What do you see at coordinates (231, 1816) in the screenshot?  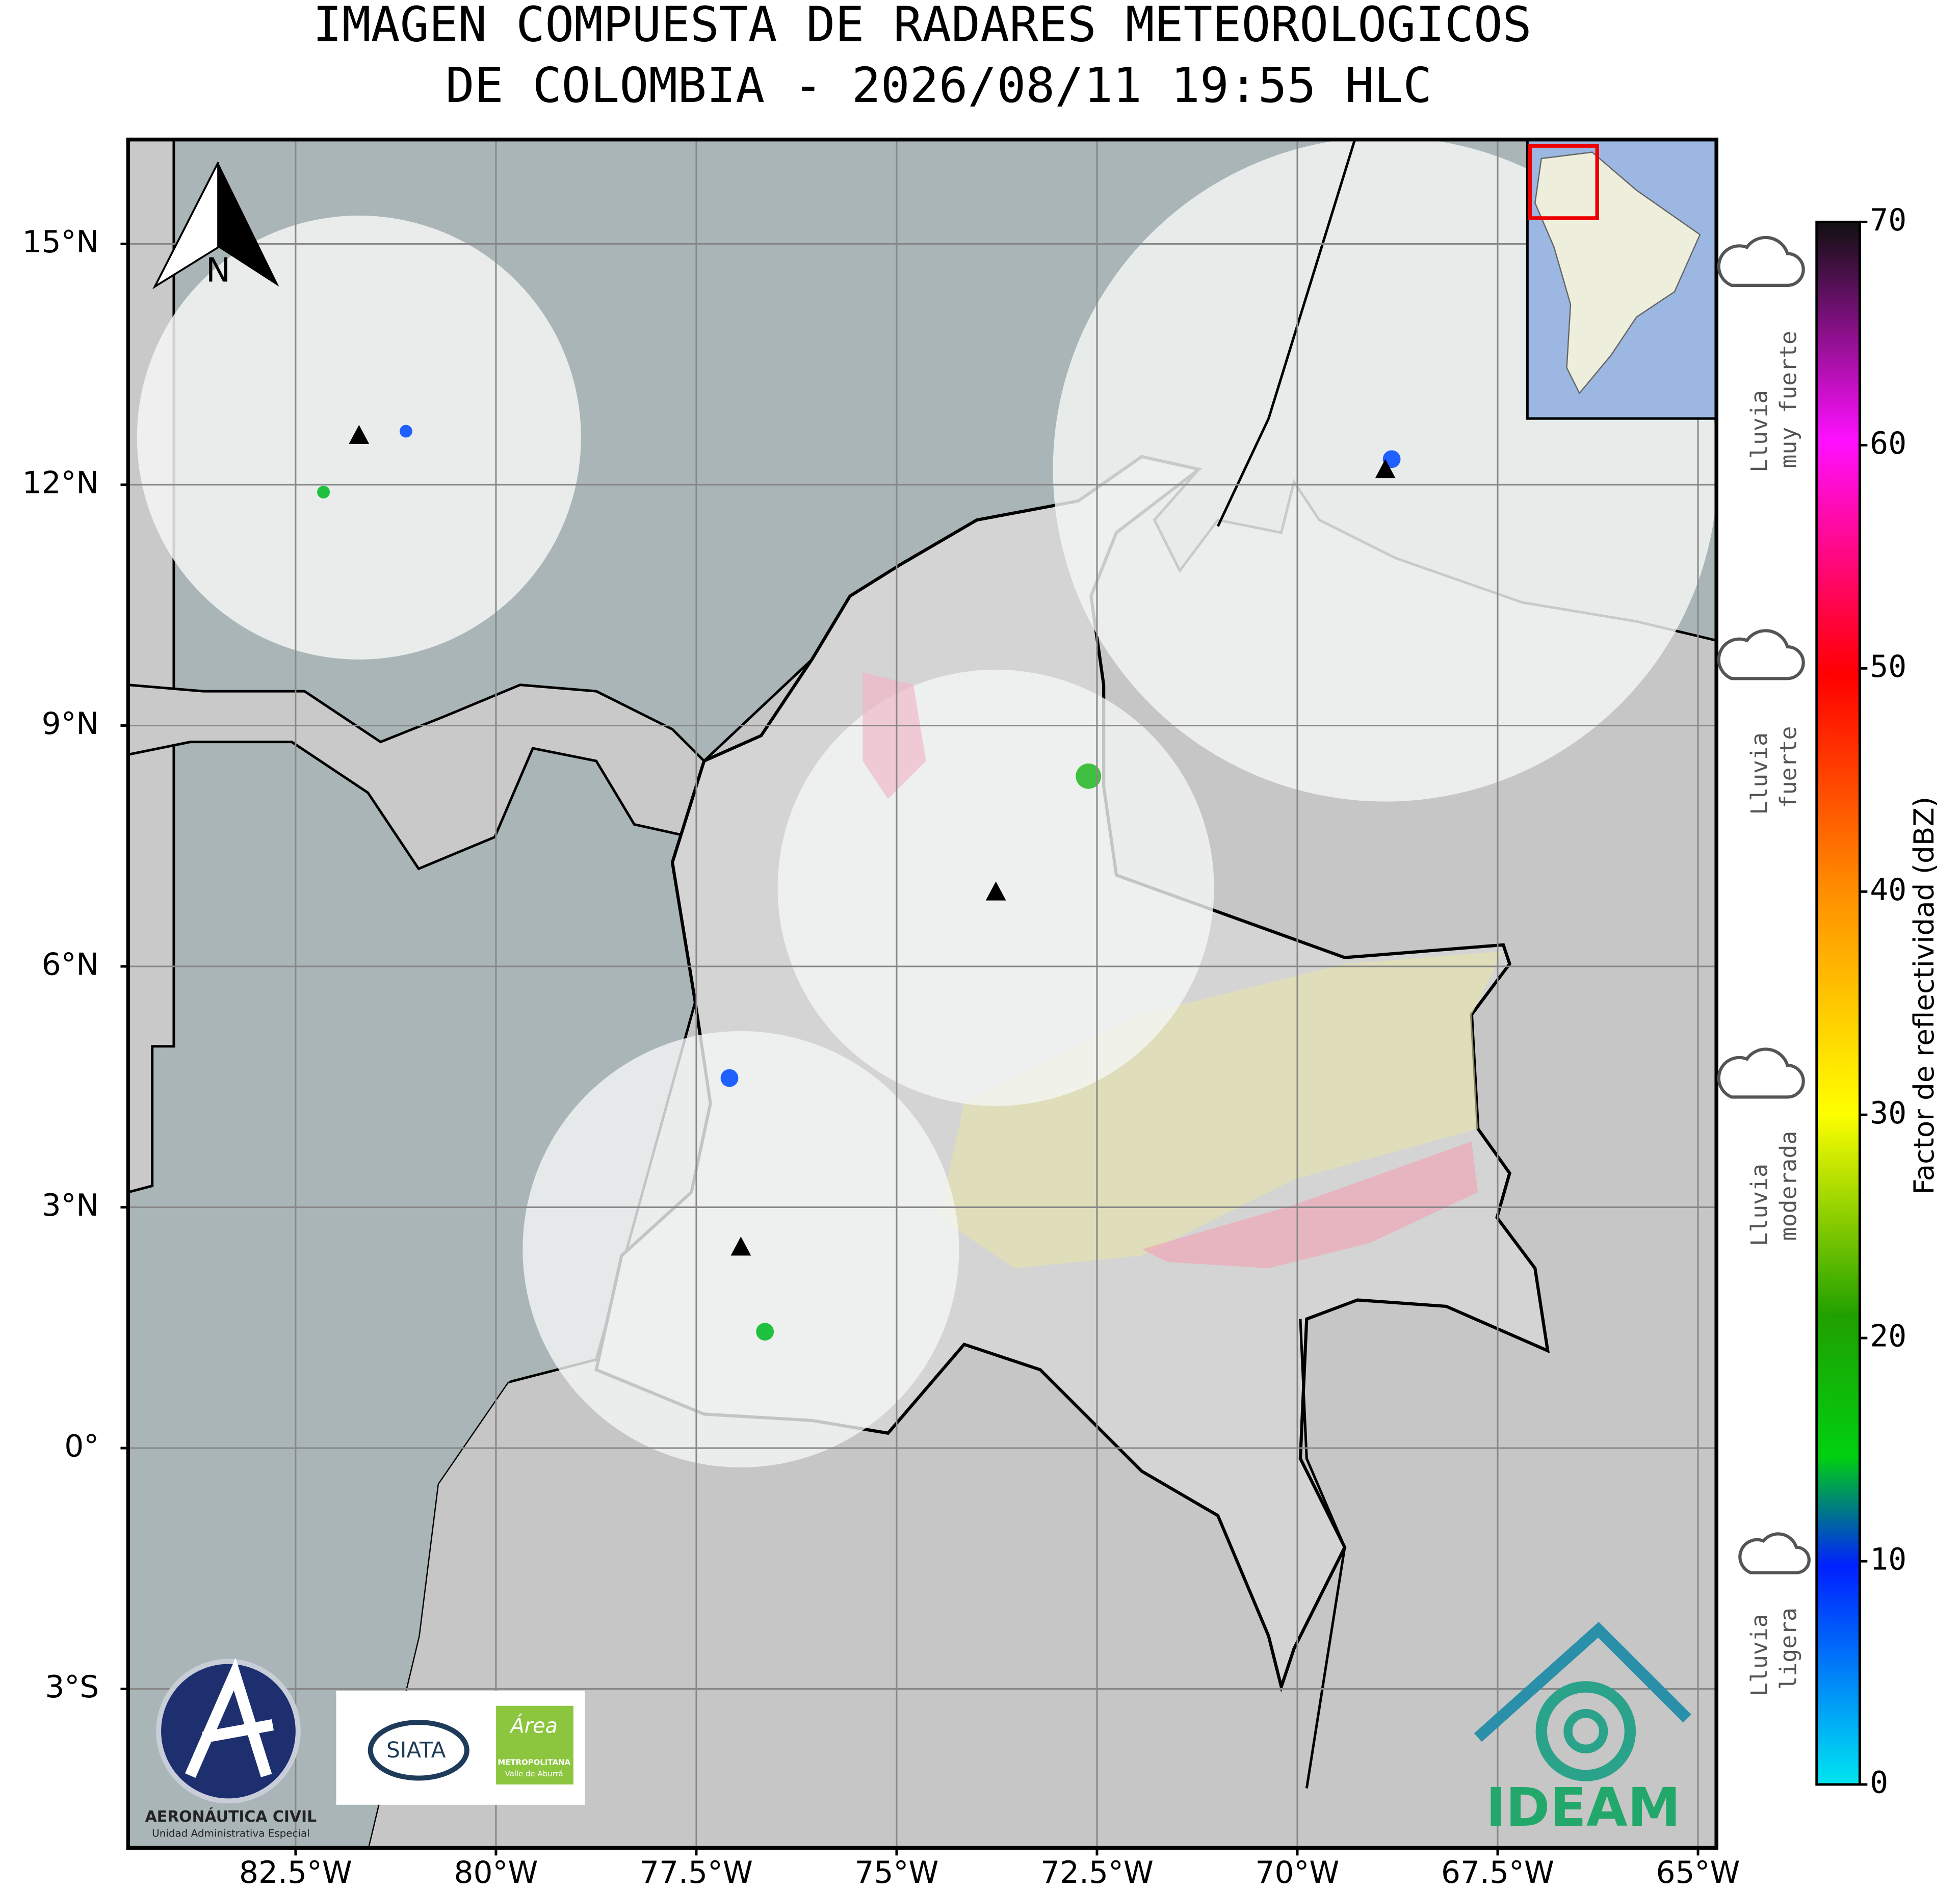 I see `logo-text: AERONÁUTICA CIVIL` at bounding box center [231, 1816].